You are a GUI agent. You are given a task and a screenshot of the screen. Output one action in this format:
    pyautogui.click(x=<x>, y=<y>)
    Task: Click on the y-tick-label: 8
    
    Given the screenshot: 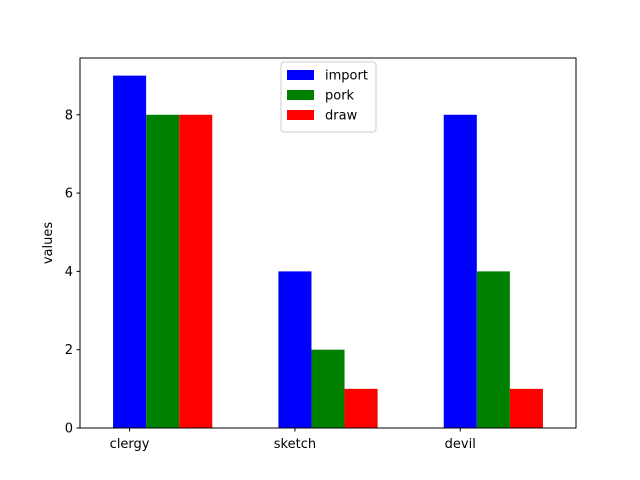 What is the action you would take?
    pyautogui.click(x=69, y=115)
    